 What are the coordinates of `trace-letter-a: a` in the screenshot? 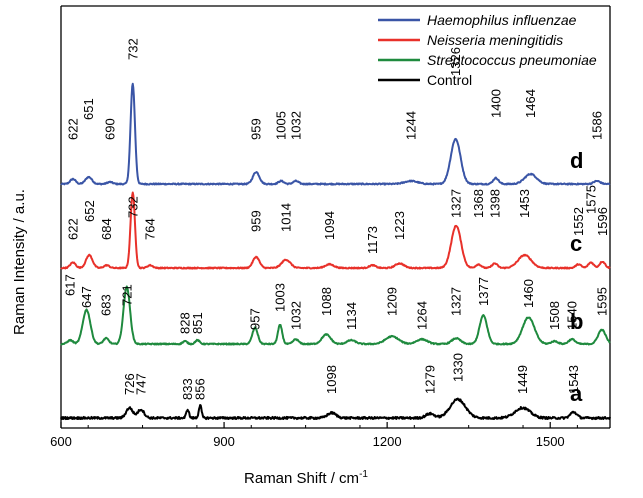 It's located at (576, 393).